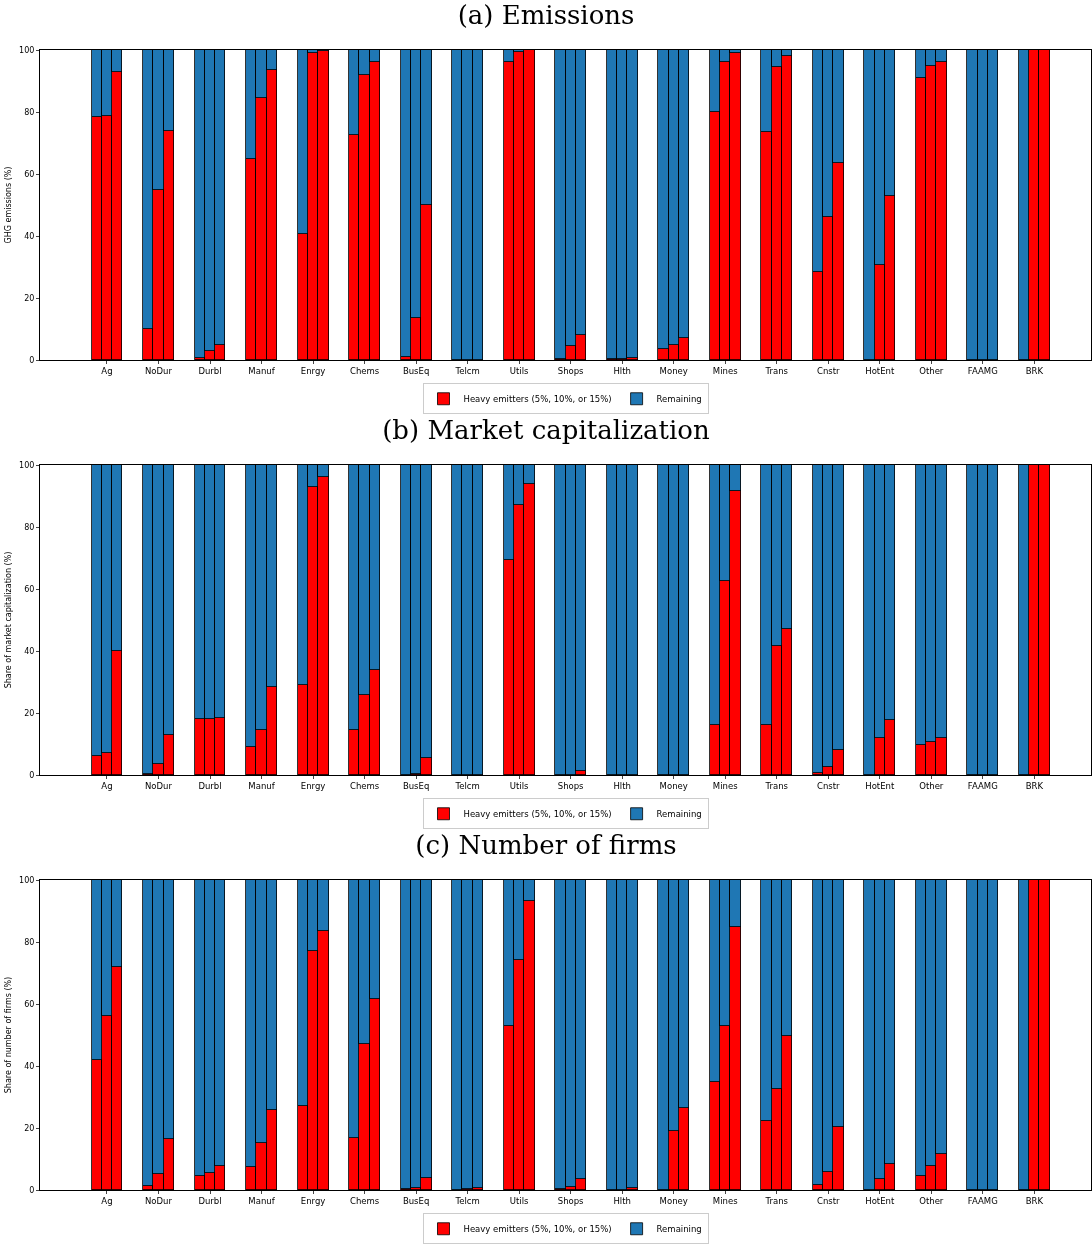 The image size is (1092, 1247). I want to click on y-axis-title: GHG emissions (%), so click(8, 205).